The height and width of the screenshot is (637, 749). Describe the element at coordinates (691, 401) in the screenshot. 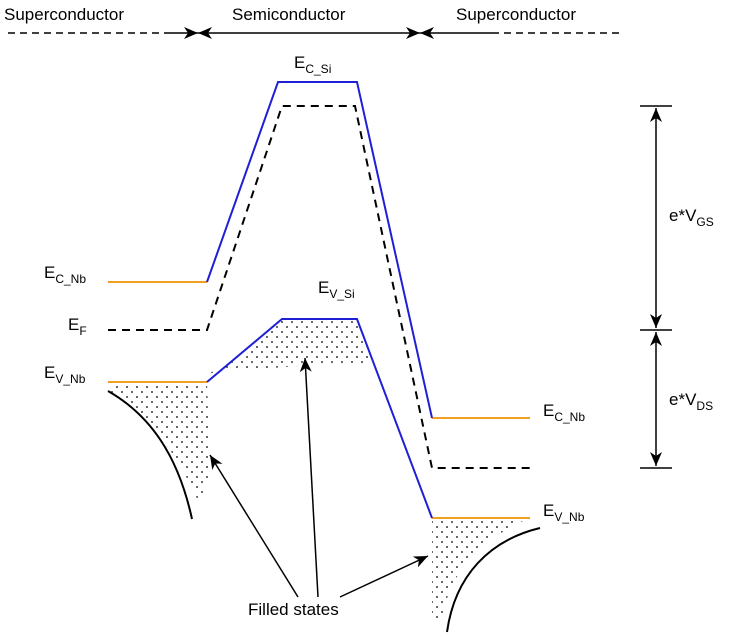

I see `vds-label: e*VDS` at that location.